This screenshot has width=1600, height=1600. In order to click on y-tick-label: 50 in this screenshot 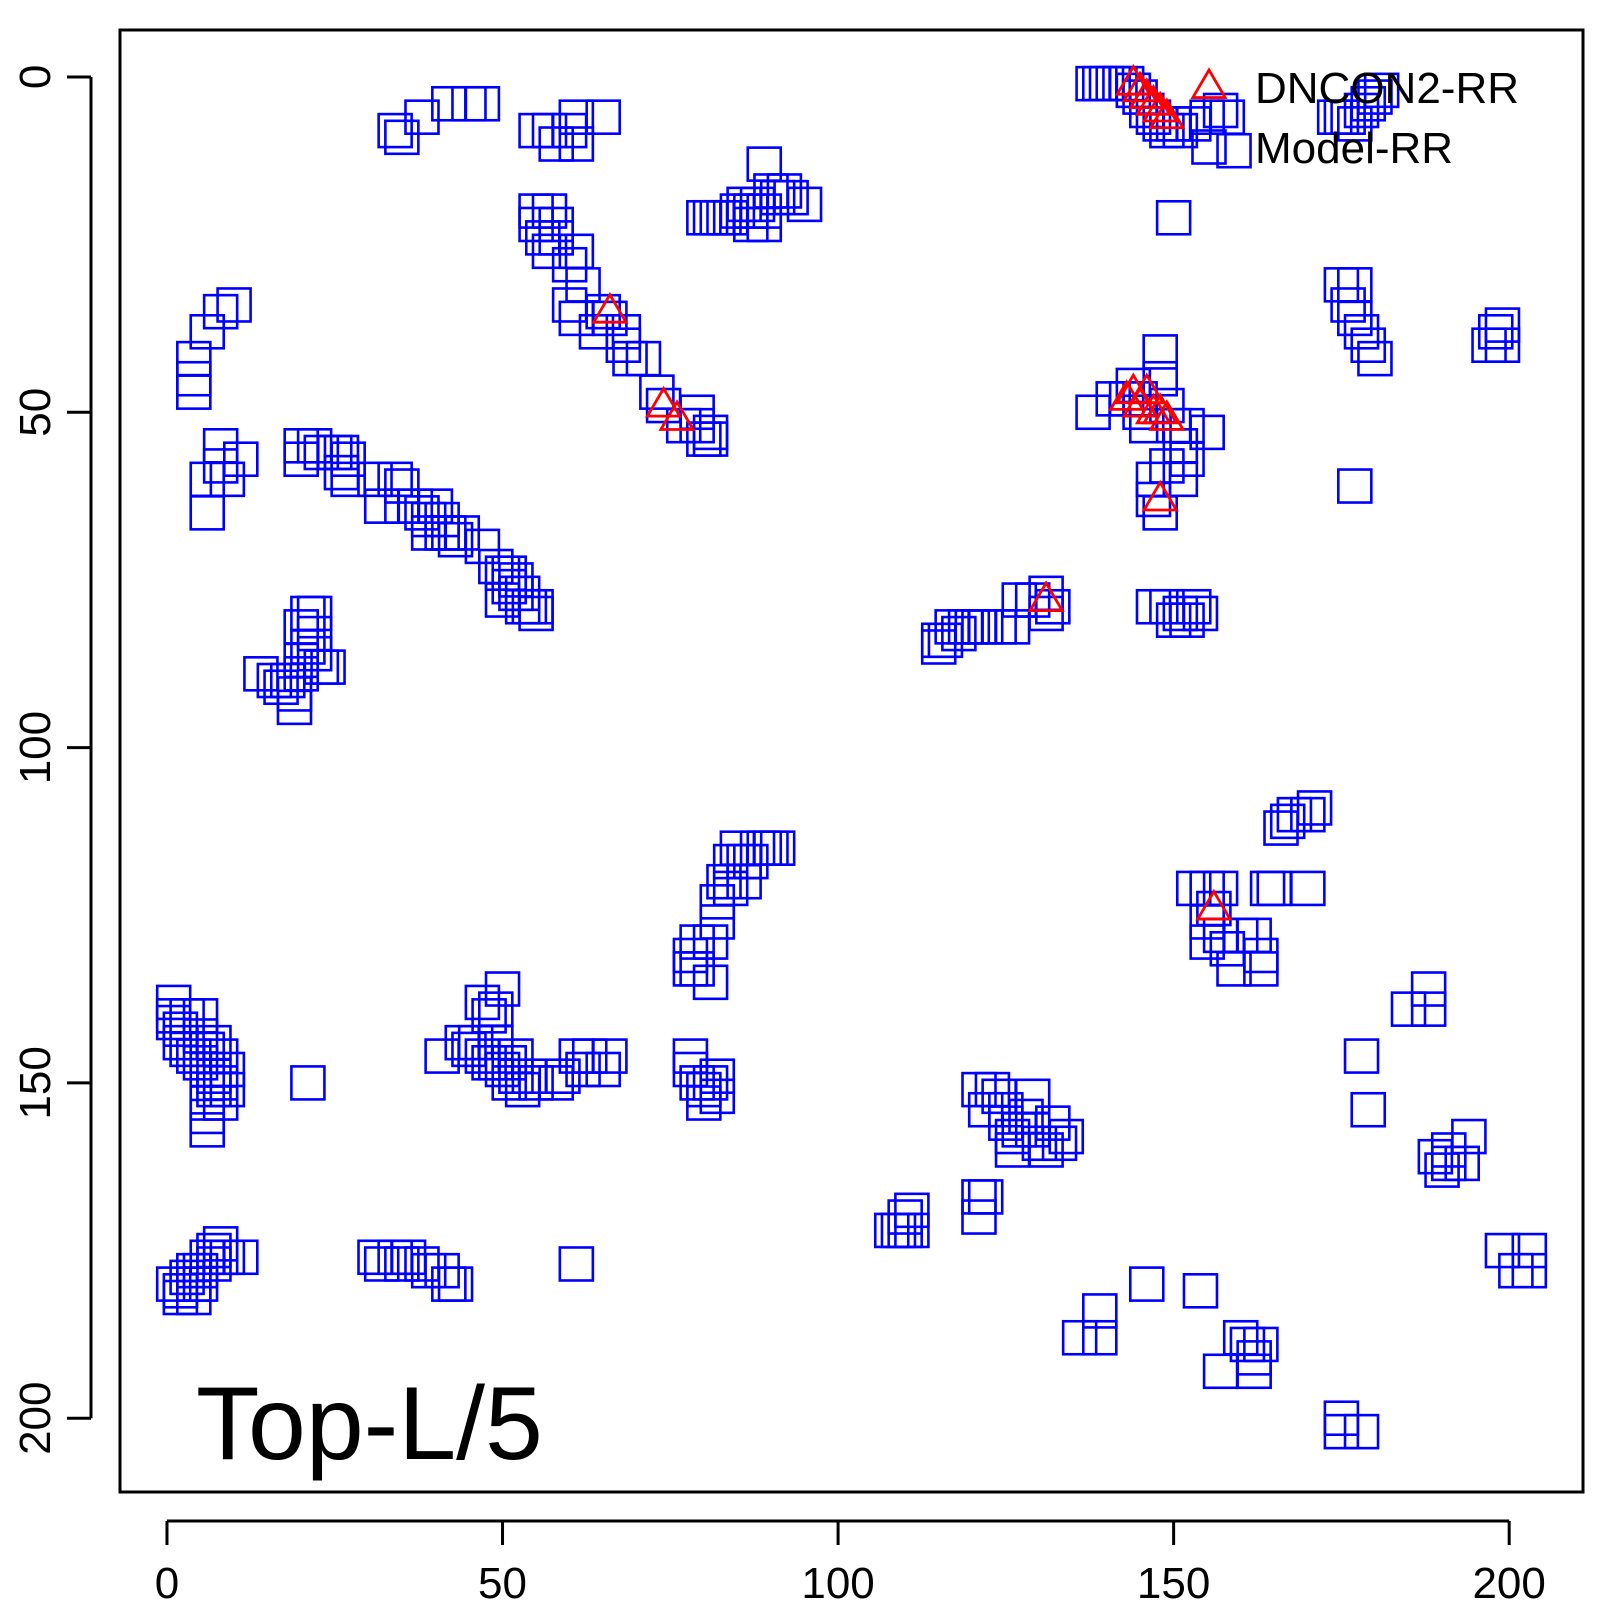, I will do `click(35, 412)`.